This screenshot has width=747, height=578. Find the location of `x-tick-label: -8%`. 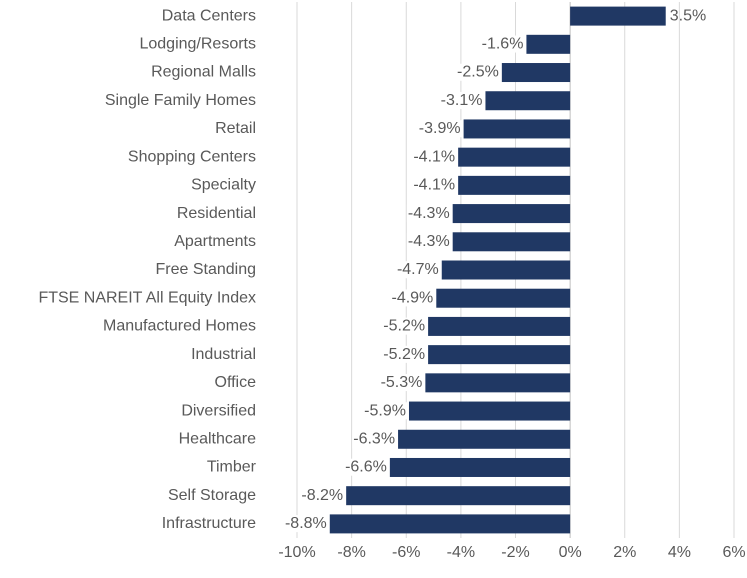

x-tick-label: -8% is located at coordinates (351, 552).